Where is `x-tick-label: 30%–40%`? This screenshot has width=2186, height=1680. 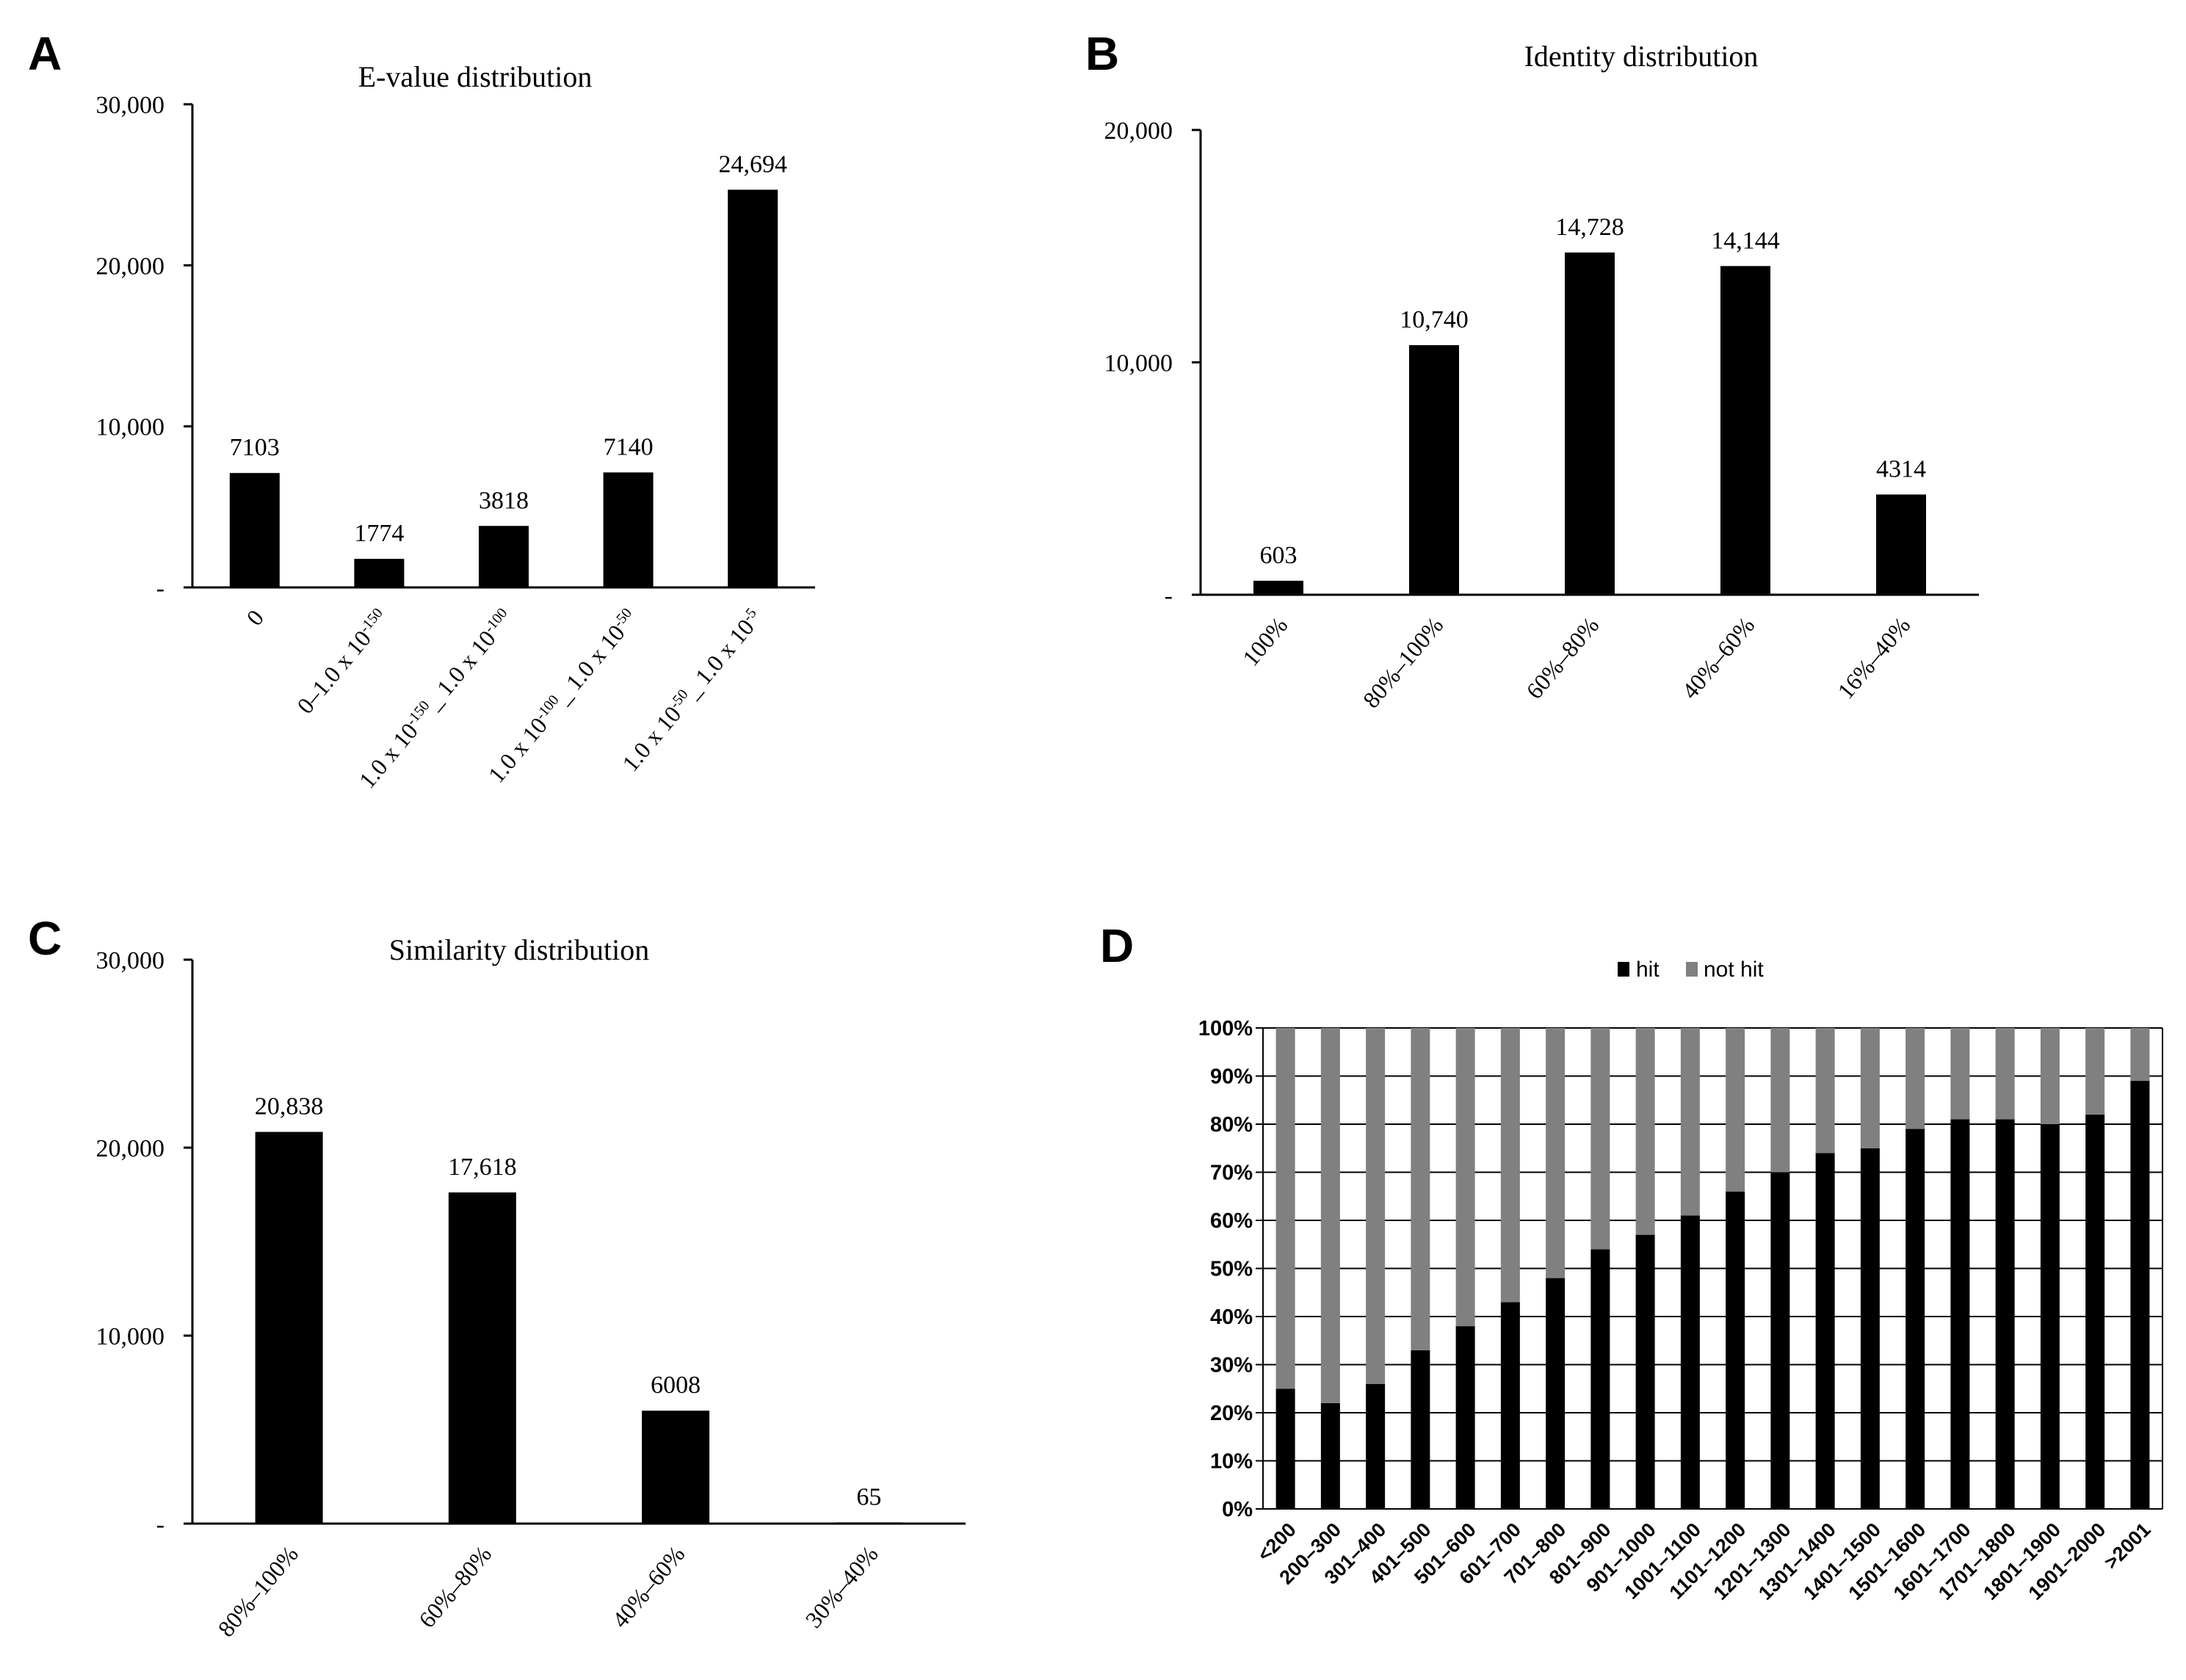
x-tick-label: 30%–40% is located at coordinates (841, 1586).